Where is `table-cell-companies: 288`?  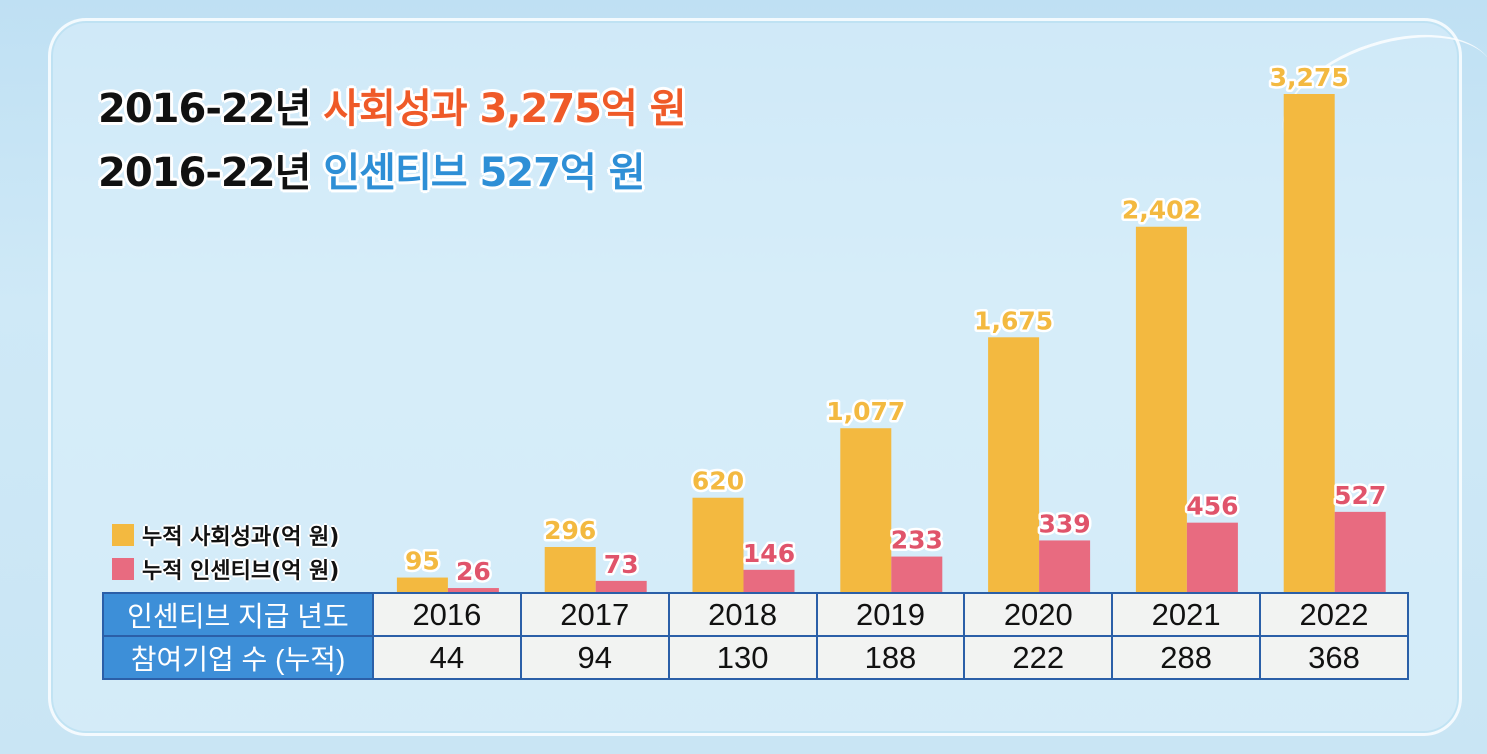 table-cell-companies: 288 is located at coordinates (1186, 657).